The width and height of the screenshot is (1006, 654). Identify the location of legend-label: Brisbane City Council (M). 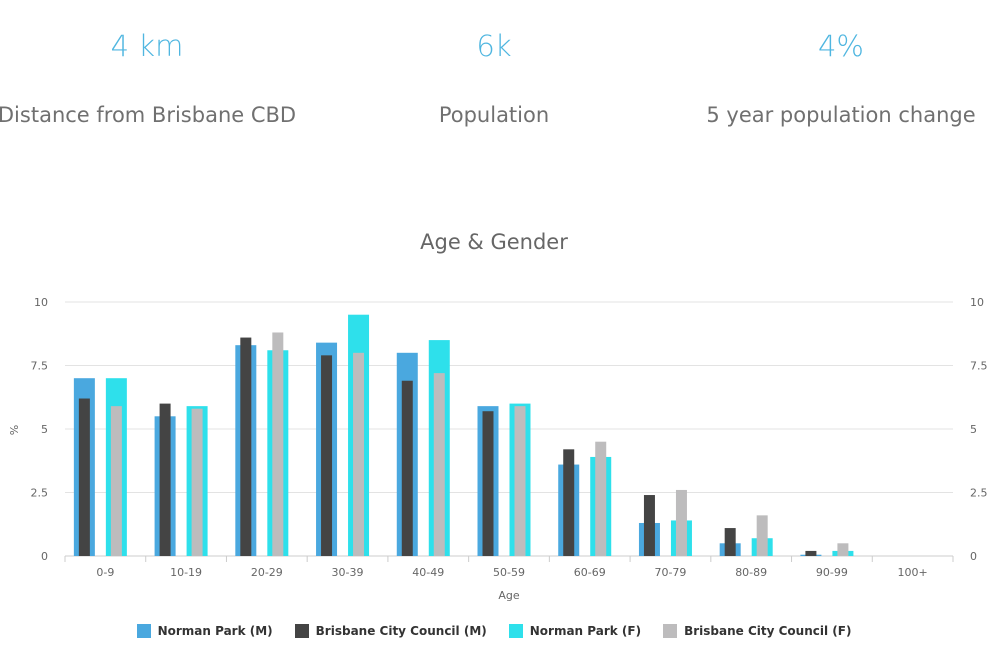
(401, 631).